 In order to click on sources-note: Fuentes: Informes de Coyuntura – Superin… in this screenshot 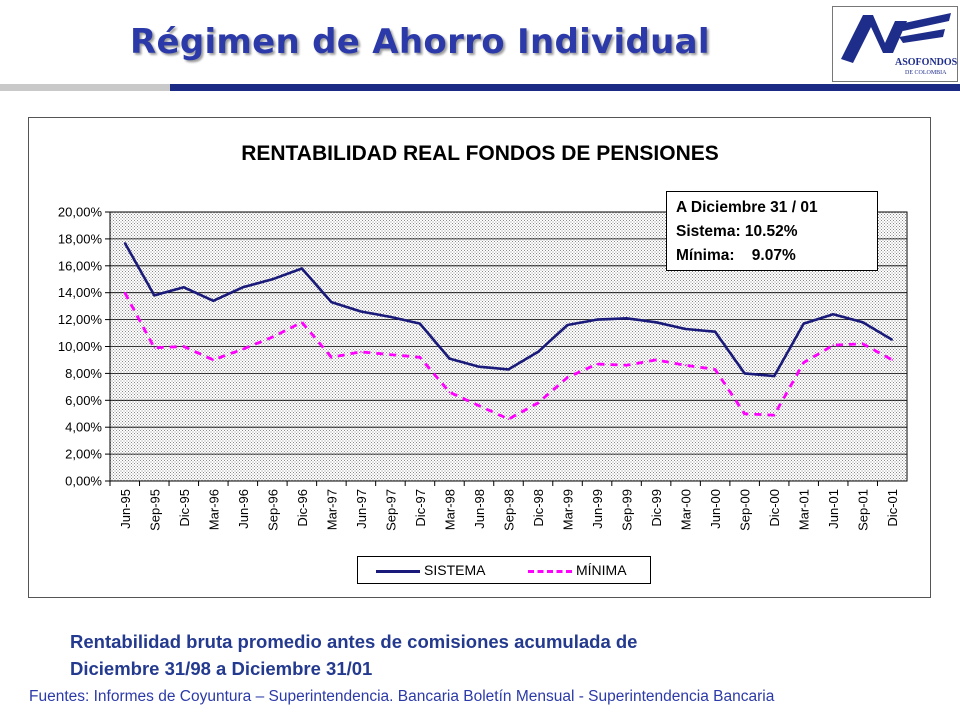, I will do `click(402, 696)`.